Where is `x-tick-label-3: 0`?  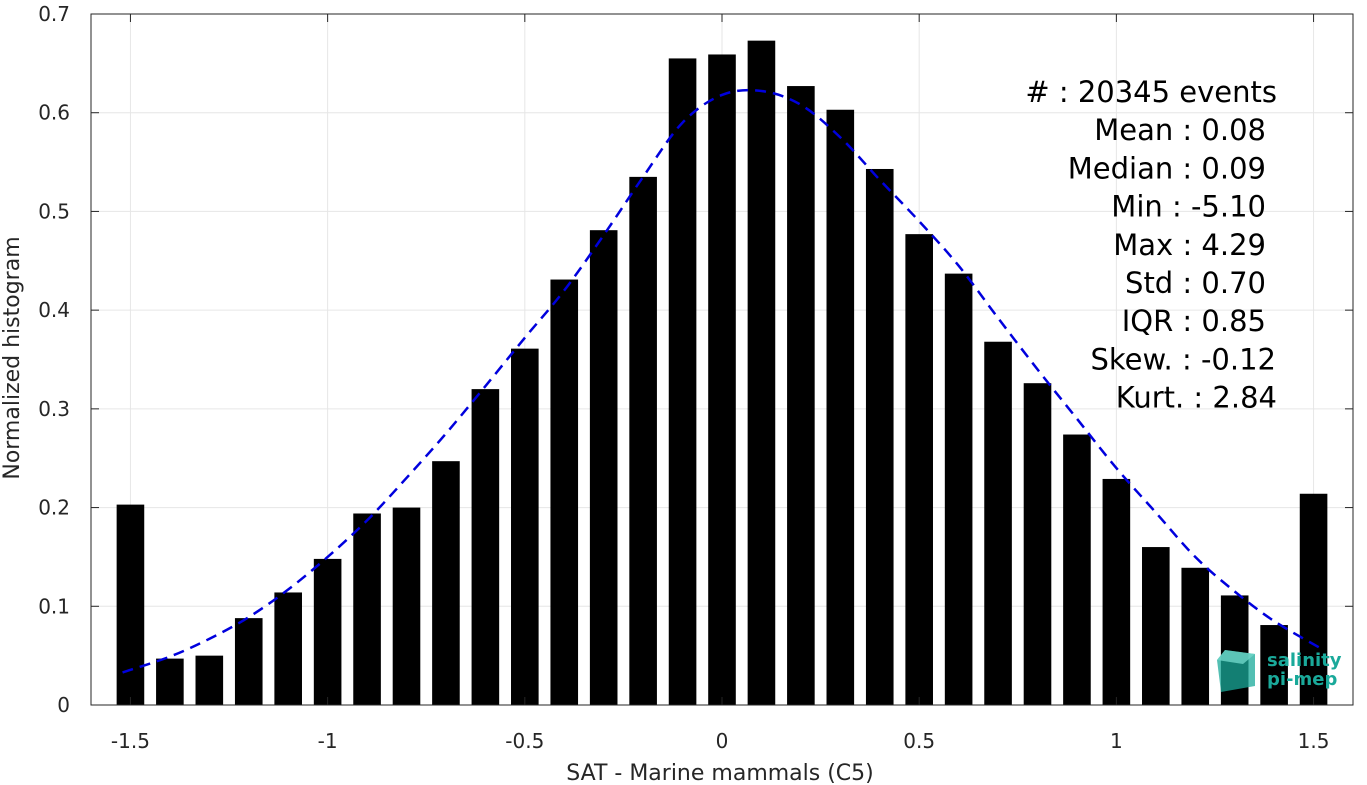
x-tick-label-3: 0 is located at coordinates (722, 741).